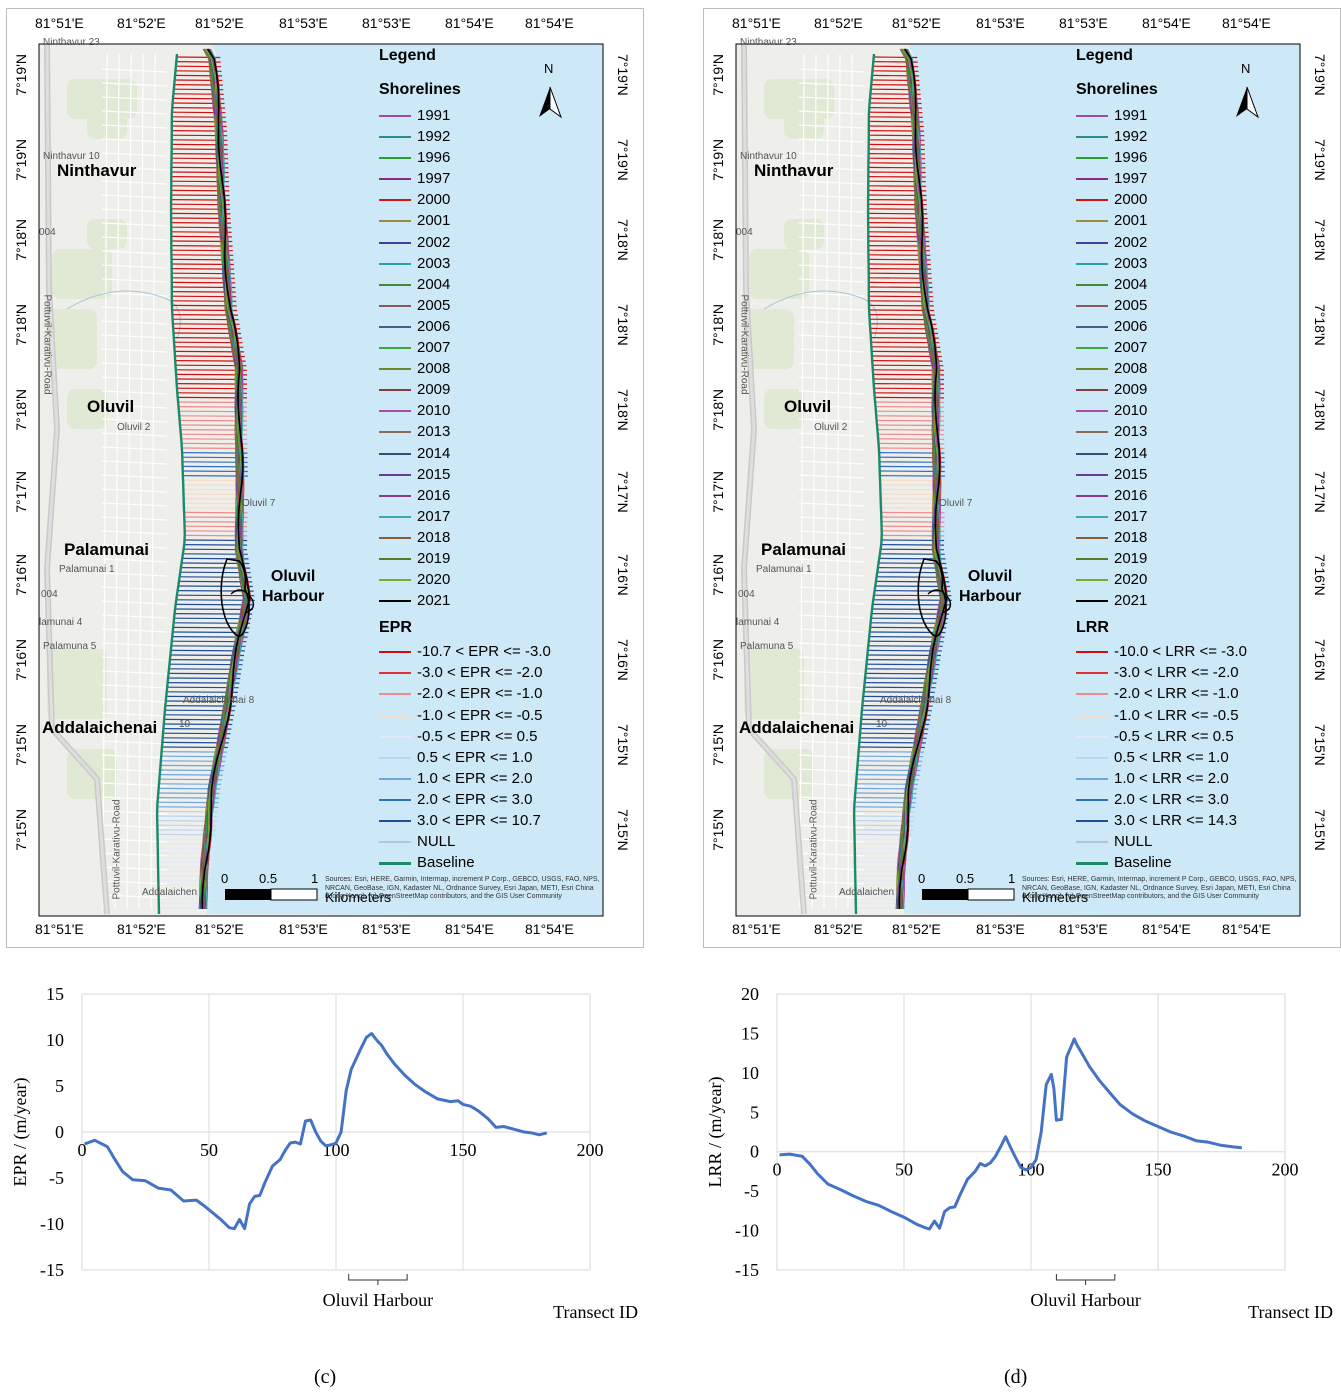 This screenshot has width=1341, height=1396. What do you see at coordinates (434, 601) in the screenshot?
I see `legend-shoreline-year: 2021` at bounding box center [434, 601].